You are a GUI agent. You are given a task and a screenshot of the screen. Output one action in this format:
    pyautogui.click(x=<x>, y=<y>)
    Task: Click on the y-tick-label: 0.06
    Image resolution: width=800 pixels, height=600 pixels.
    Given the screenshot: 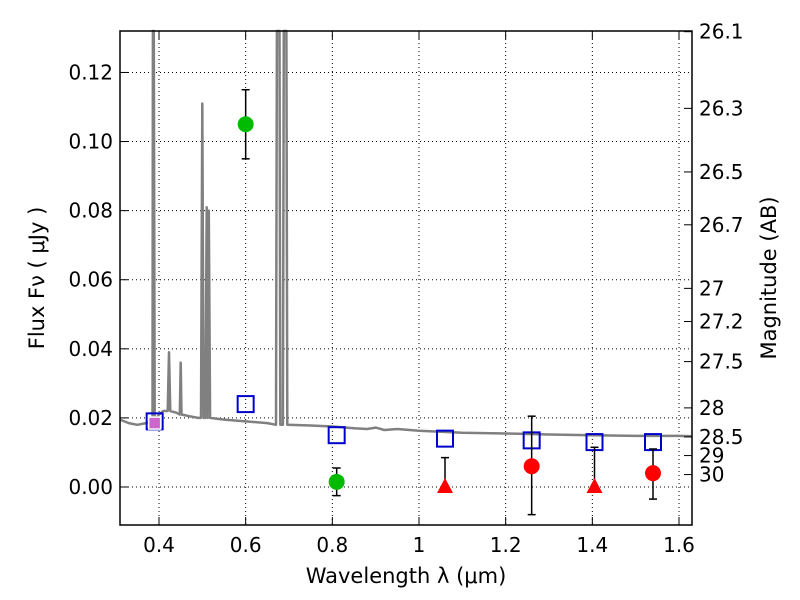 What is the action you would take?
    pyautogui.click(x=90, y=280)
    